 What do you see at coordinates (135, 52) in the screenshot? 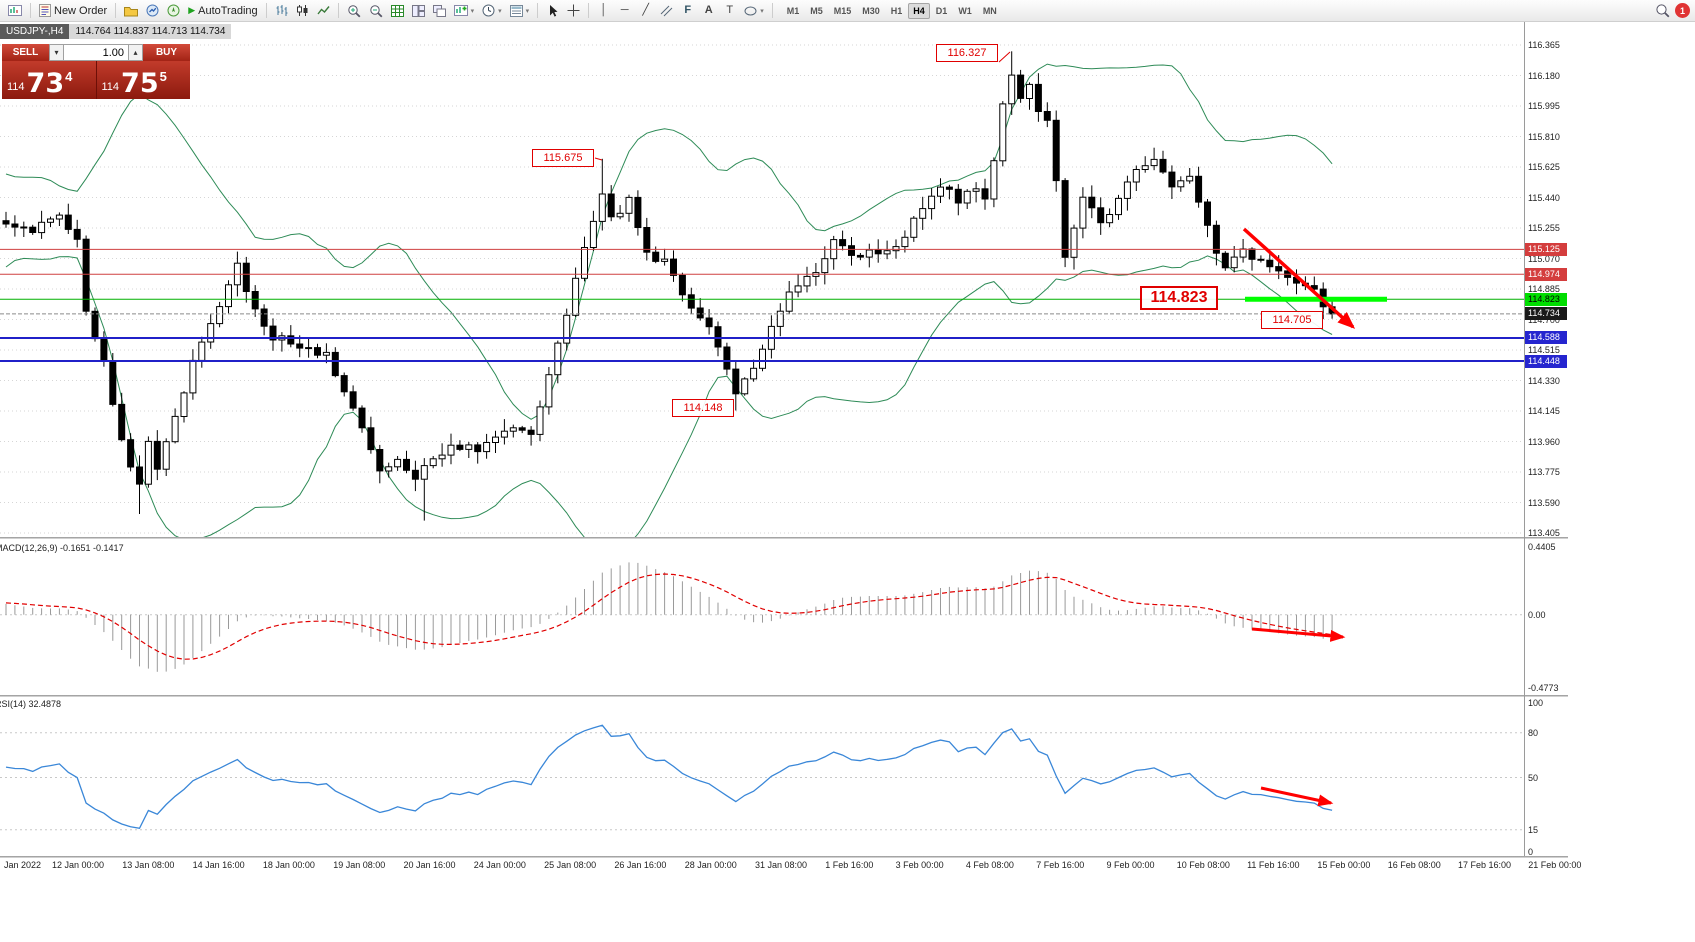
I see `volume-increase-button: ▴` at bounding box center [135, 52].